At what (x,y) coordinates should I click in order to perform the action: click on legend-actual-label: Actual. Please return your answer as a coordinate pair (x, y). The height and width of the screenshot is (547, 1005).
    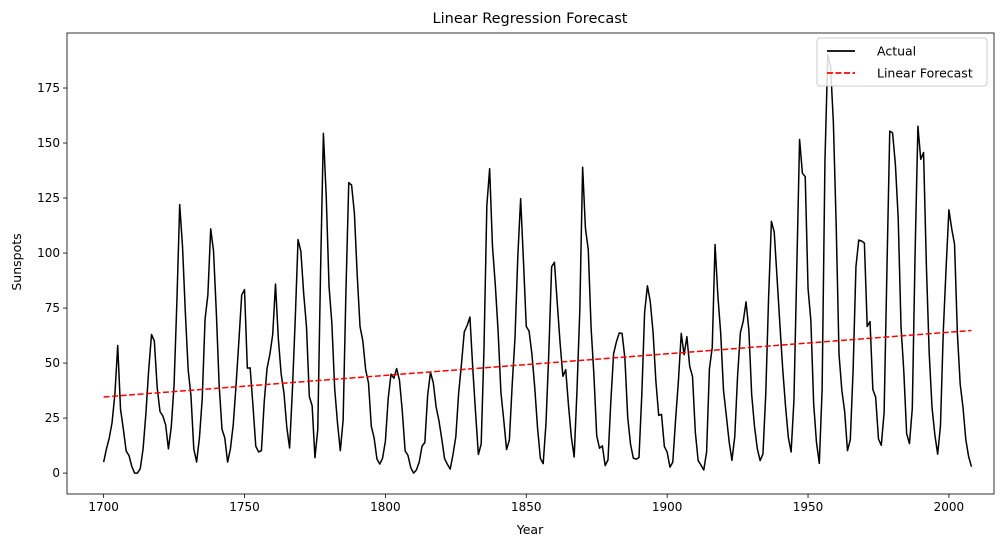
    Looking at the image, I should click on (896, 51).